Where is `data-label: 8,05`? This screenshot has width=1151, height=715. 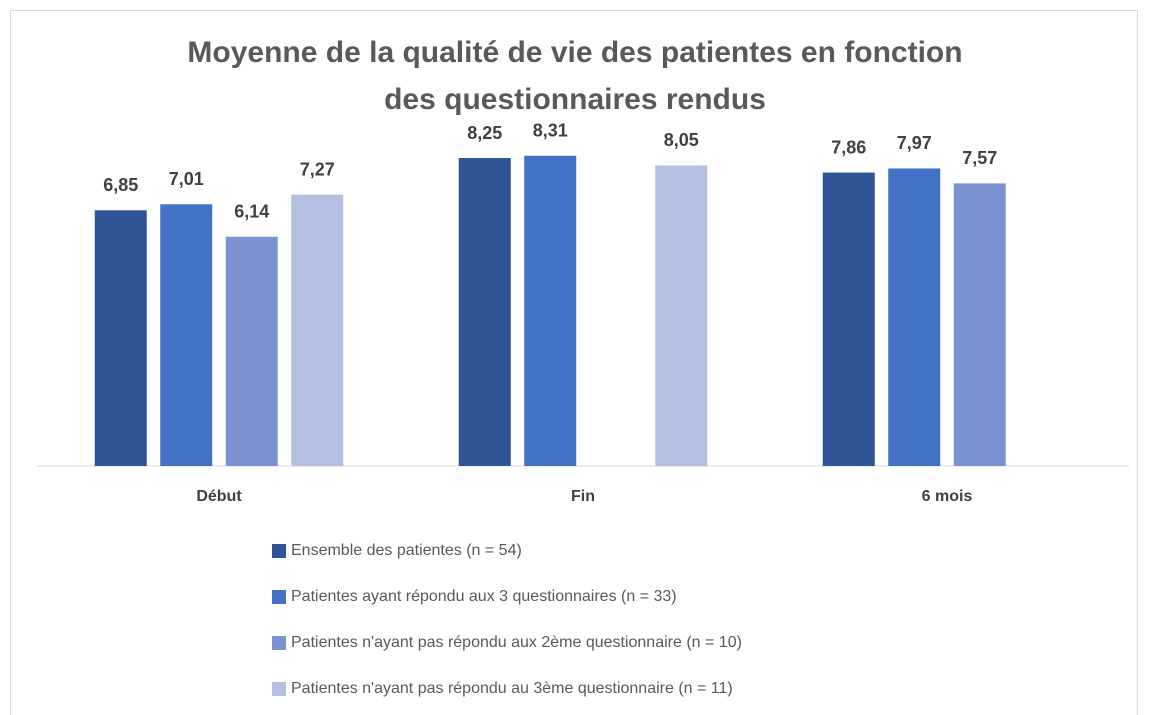
data-label: 8,05 is located at coordinates (681, 140).